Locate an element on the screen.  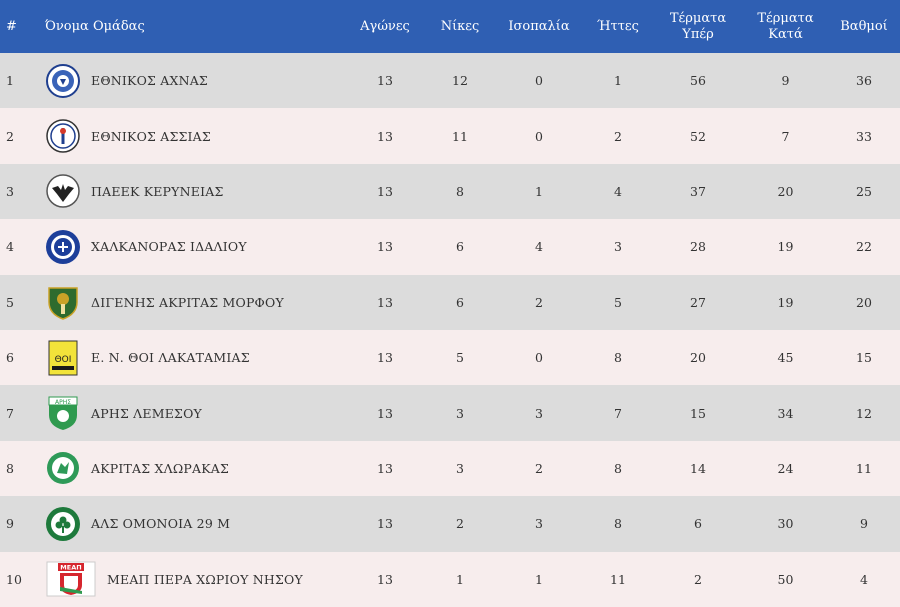
header-rank: # is located at coordinates (11, 26).